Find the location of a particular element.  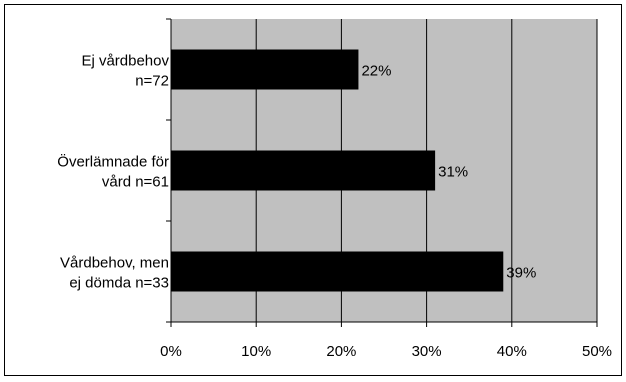

x-tick-label: 0% is located at coordinates (171, 351).